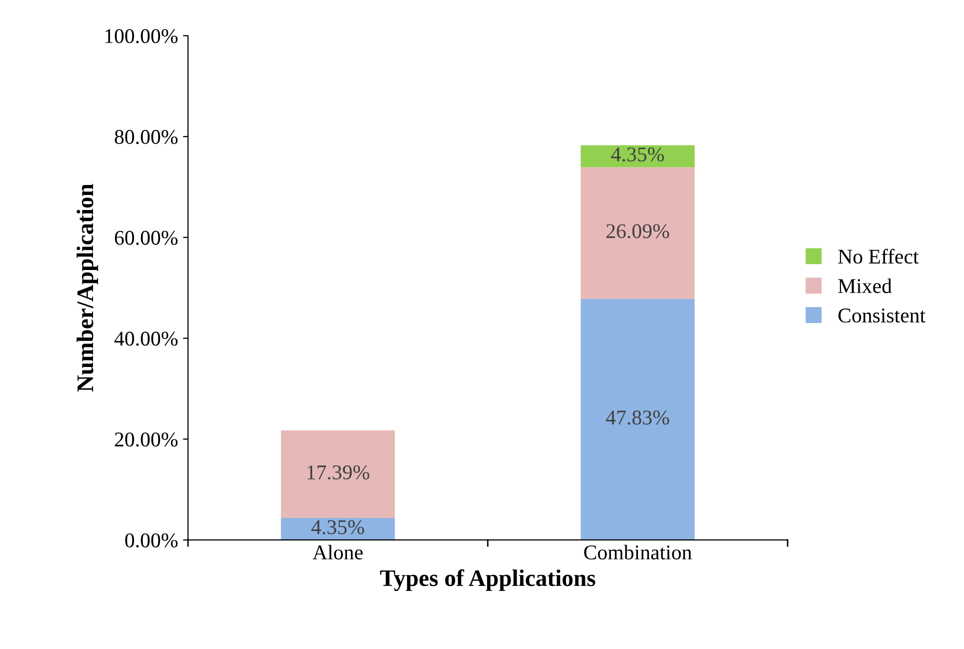 The image size is (964, 649). Describe the element at coordinates (146, 339) in the screenshot. I see `y-tick-label: 40.00%` at that location.